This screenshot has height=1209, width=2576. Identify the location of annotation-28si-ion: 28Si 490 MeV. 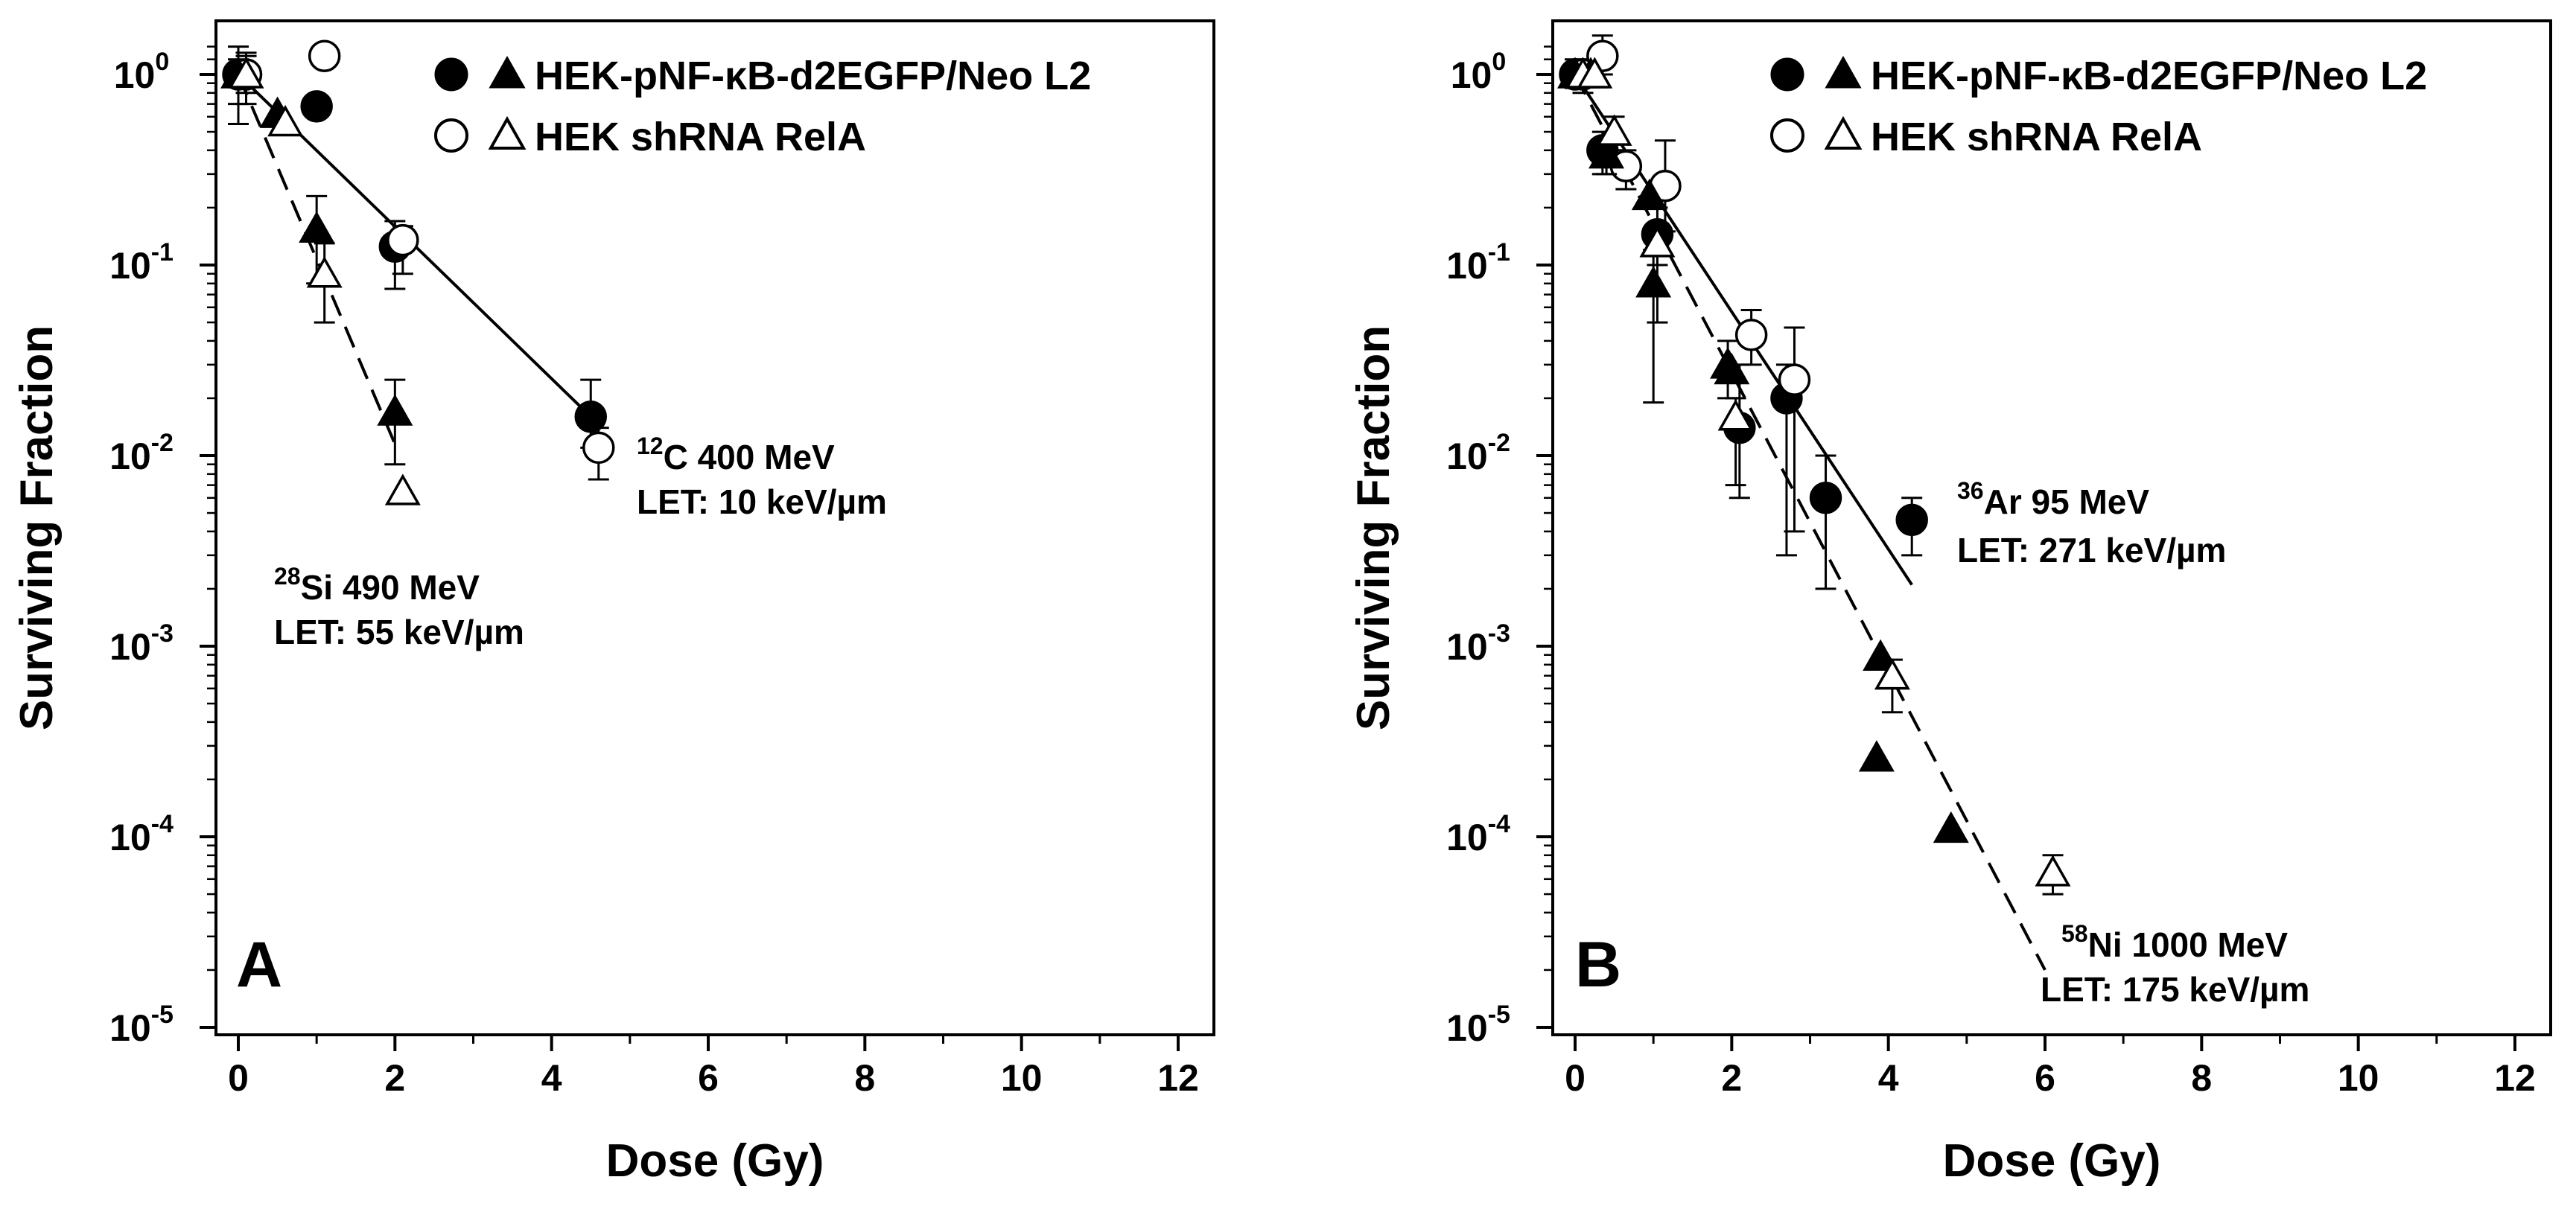
(377, 585).